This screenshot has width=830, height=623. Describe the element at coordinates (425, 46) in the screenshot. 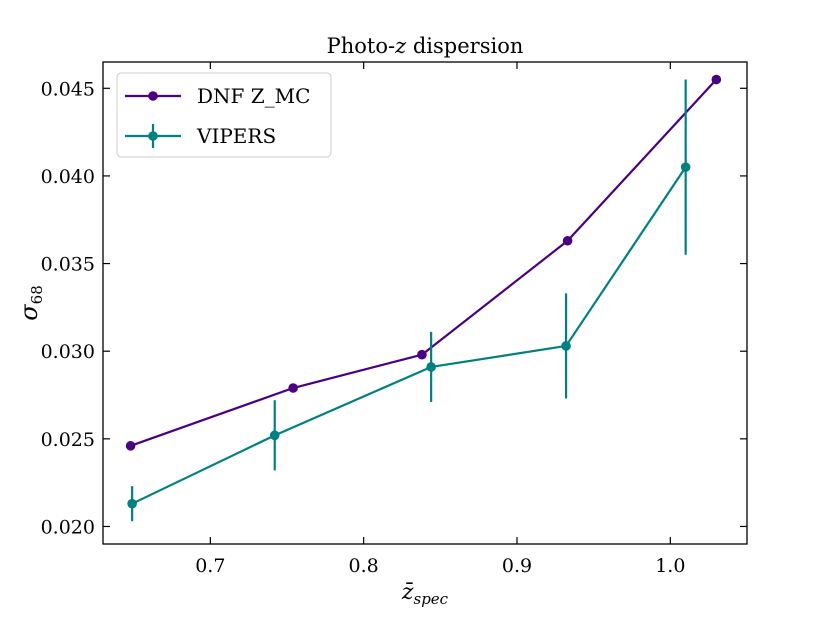

I see `chart-title: Photo-z dispersion` at that location.